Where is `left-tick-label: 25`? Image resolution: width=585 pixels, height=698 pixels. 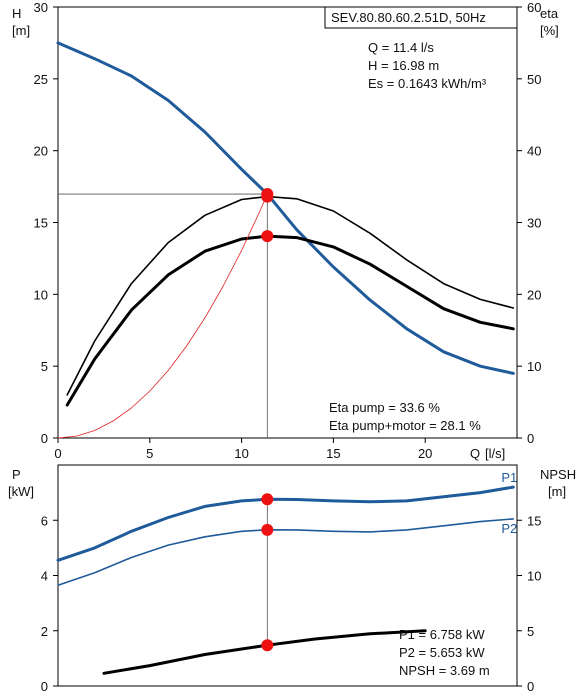 left-tick-label: 25 is located at coordinates (41, 79).